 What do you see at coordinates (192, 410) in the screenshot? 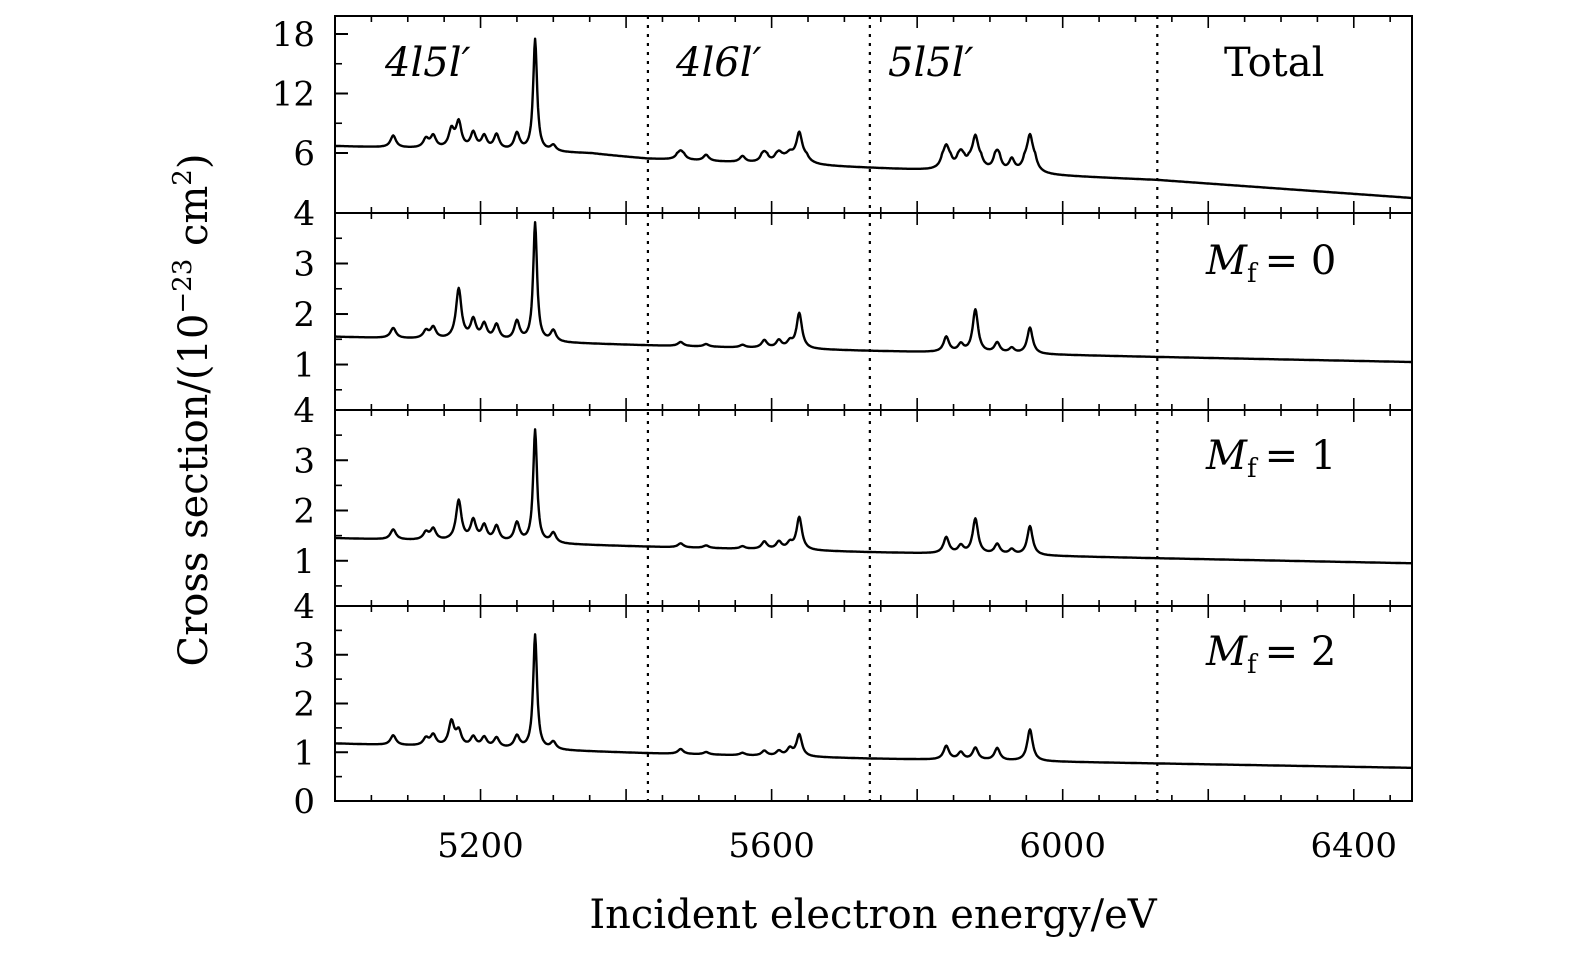
I see `y-axis-title: Cross section/(10−23 cm2)` at bounding box center [192, 410].